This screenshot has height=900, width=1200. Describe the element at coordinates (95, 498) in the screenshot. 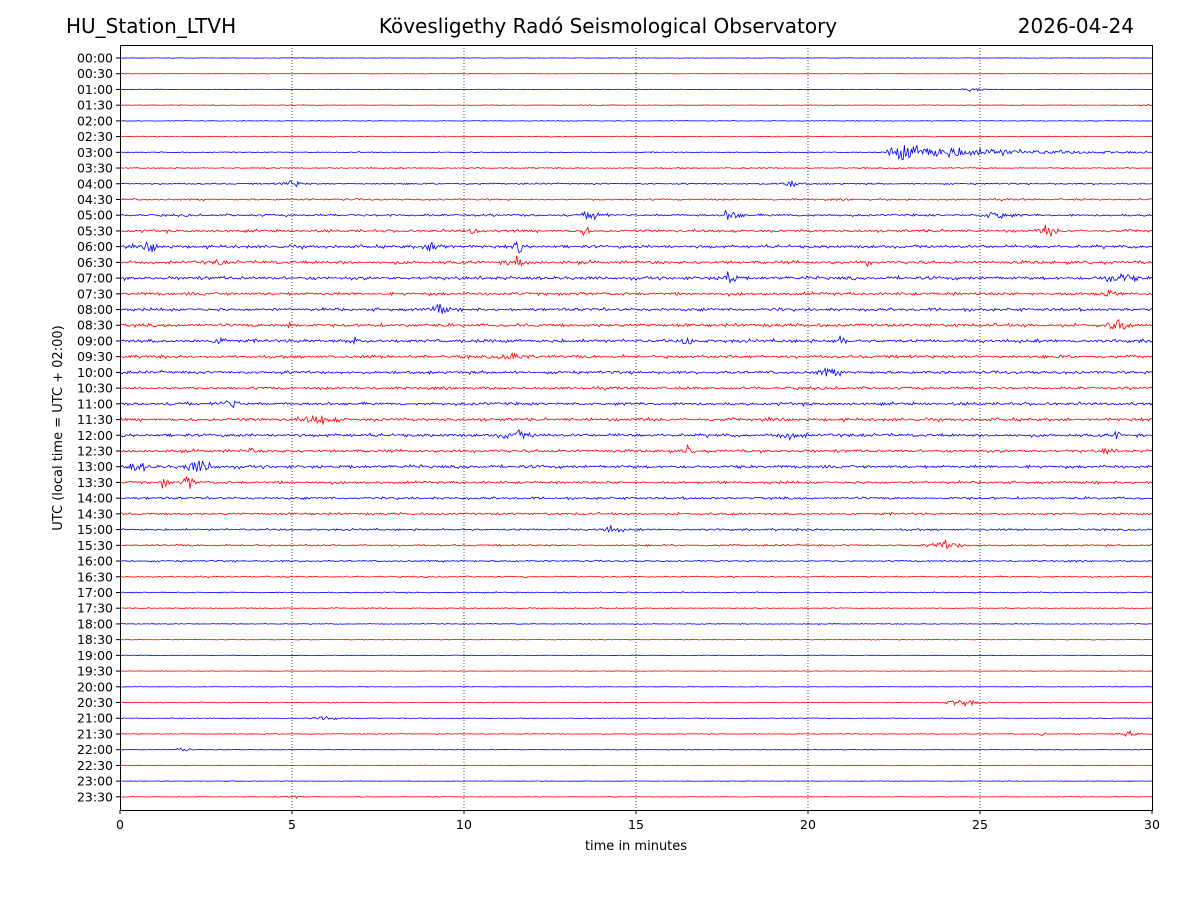

I see `row-label: 14:00` at that location.